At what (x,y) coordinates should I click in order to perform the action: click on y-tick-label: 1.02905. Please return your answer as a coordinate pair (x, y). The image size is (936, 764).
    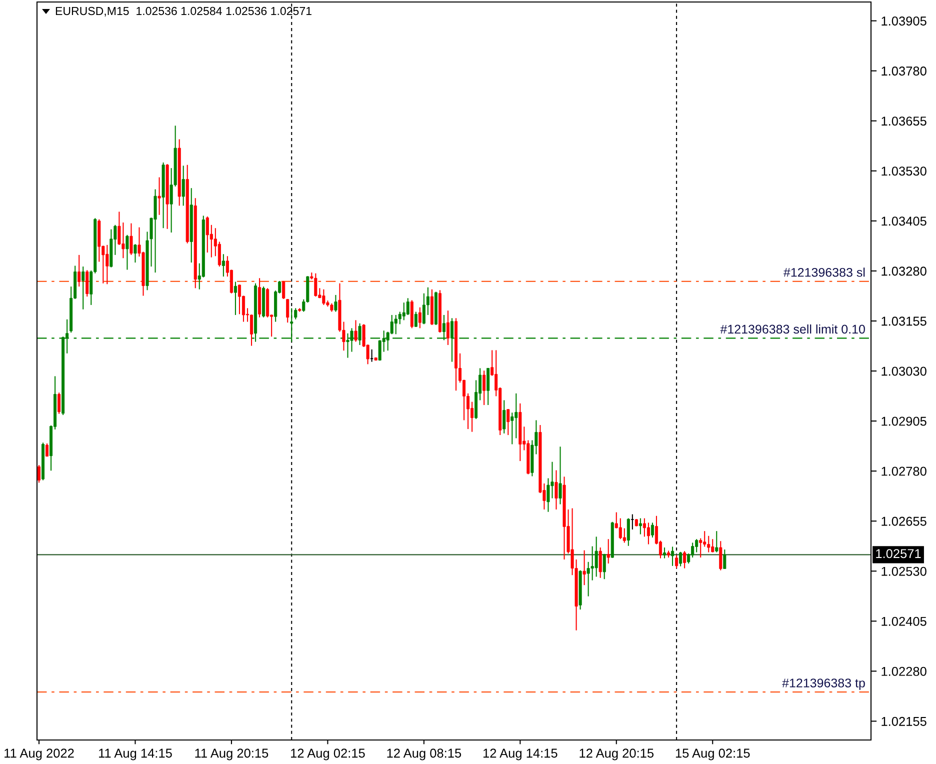
    Looking at the image, I should click on (904, 421).